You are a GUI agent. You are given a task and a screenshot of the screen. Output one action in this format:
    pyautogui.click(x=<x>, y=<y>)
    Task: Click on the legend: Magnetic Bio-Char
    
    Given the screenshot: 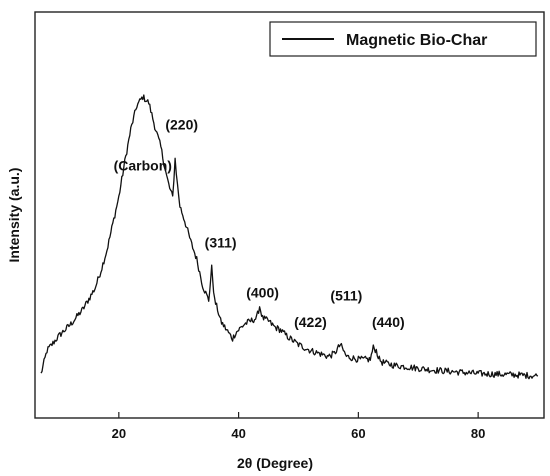 What is the action you would take?
    pyautogui.click(x=403, y=39)
    